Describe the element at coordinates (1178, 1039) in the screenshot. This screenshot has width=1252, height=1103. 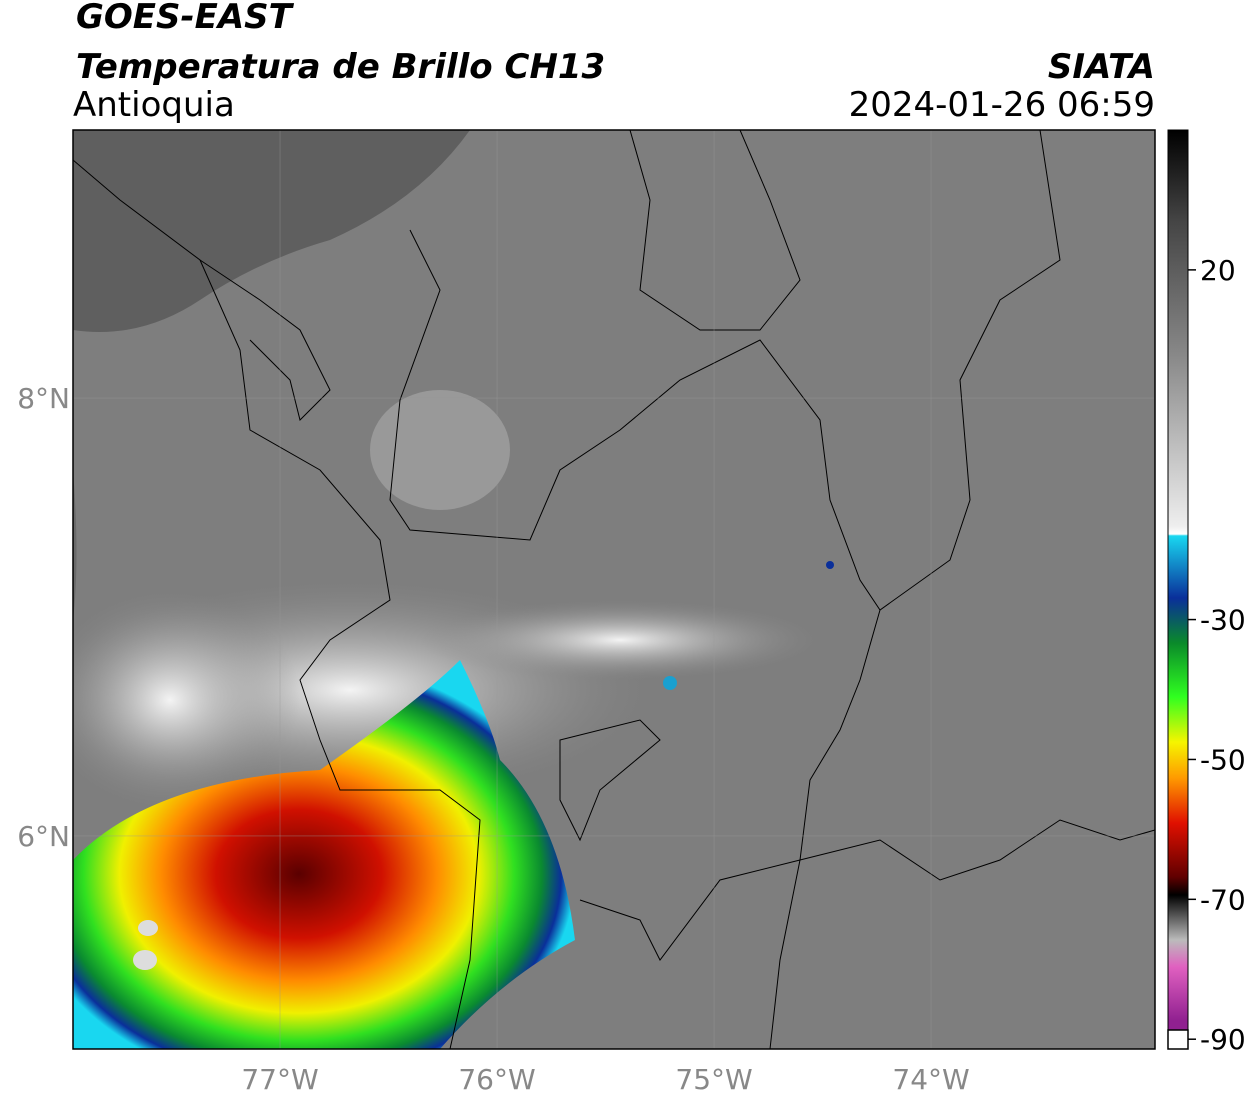
I see `colorbar-under` at that location.